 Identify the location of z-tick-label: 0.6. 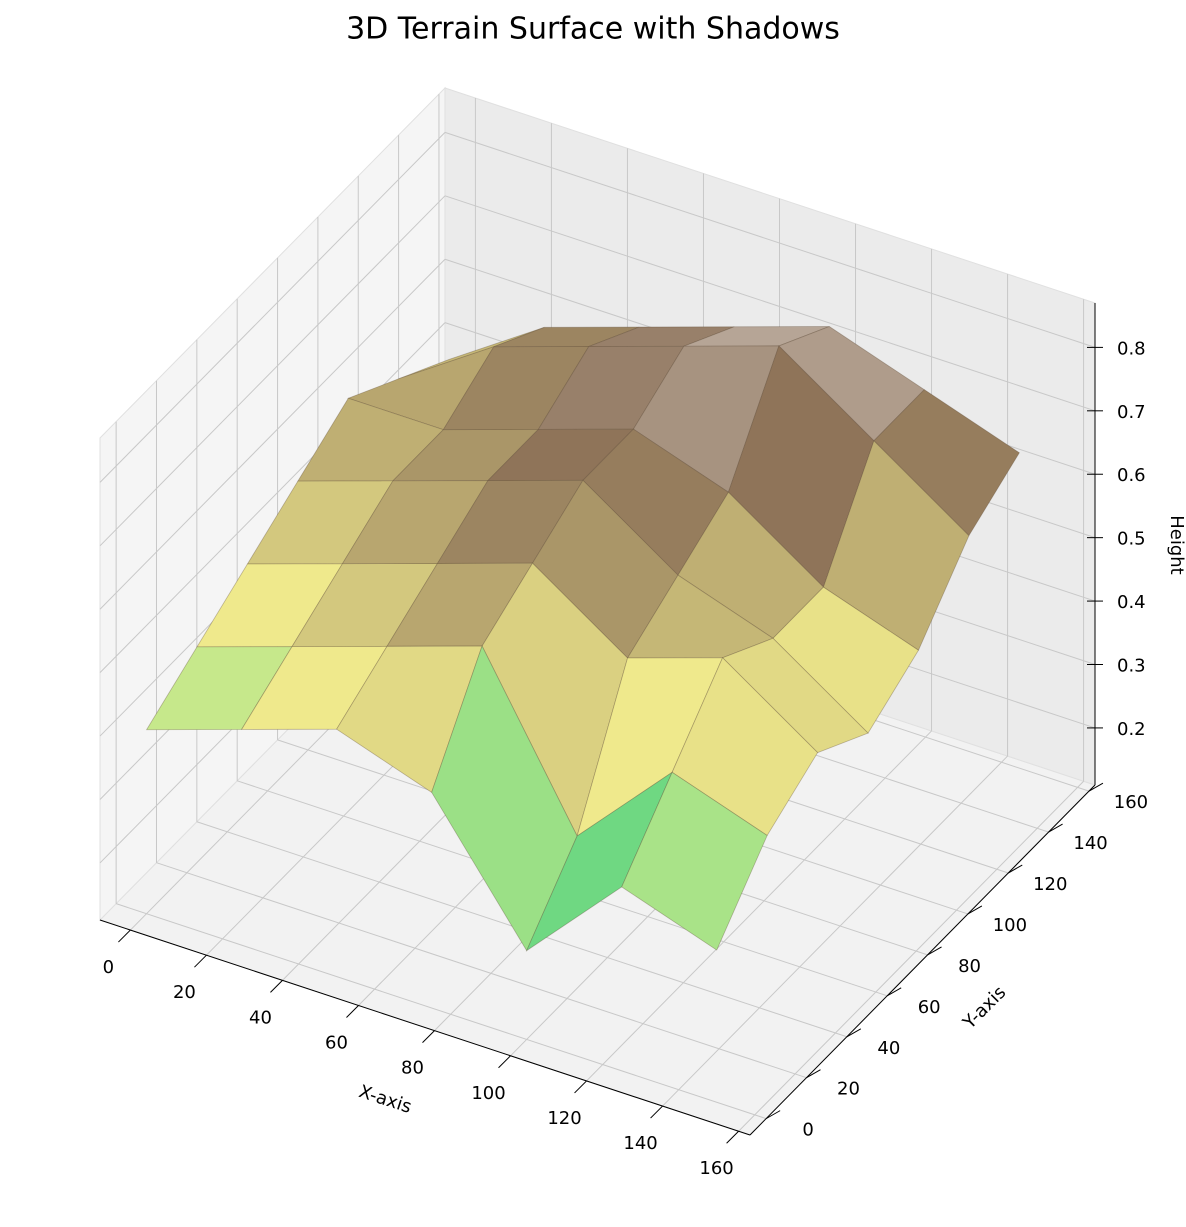
(1131, 475).